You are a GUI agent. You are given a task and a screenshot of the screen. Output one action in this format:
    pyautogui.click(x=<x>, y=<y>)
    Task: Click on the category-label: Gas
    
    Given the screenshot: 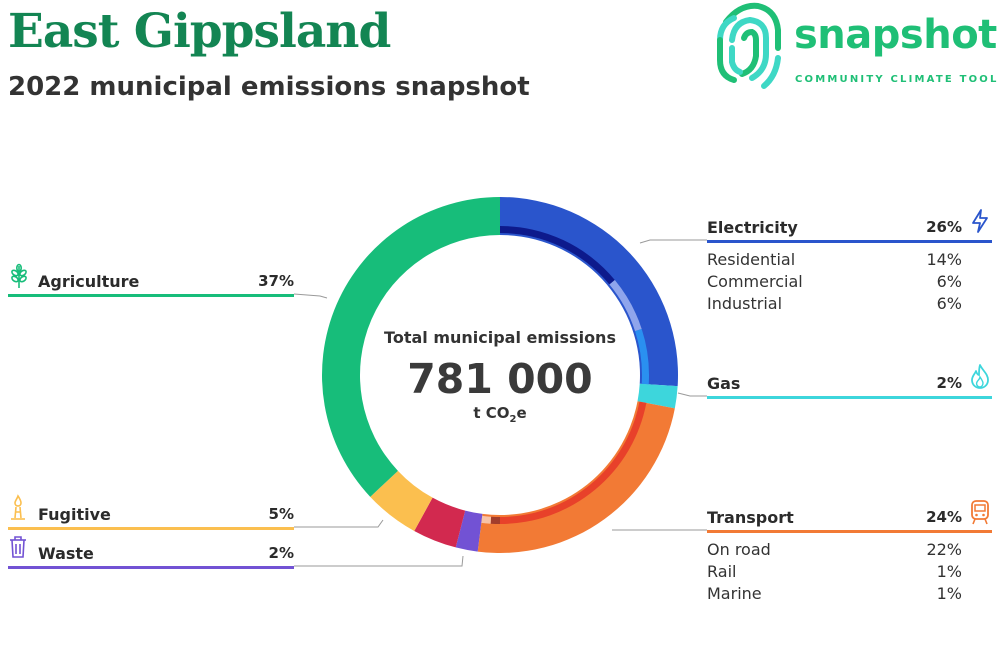 What is the action you would take?
    pyautogui.click(x=724, y=383)
    